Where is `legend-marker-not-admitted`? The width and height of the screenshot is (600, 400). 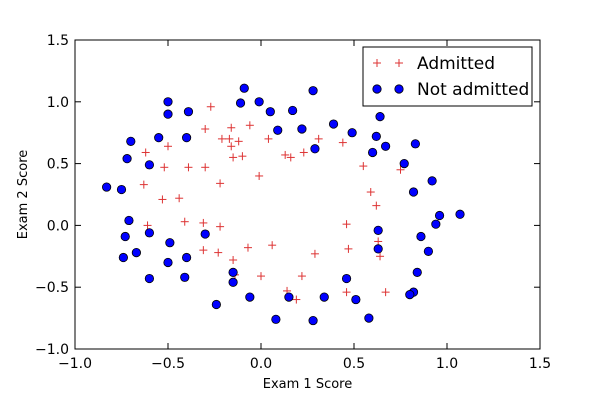
legend-marker-not-admitted is located at coordinates (388, 89).